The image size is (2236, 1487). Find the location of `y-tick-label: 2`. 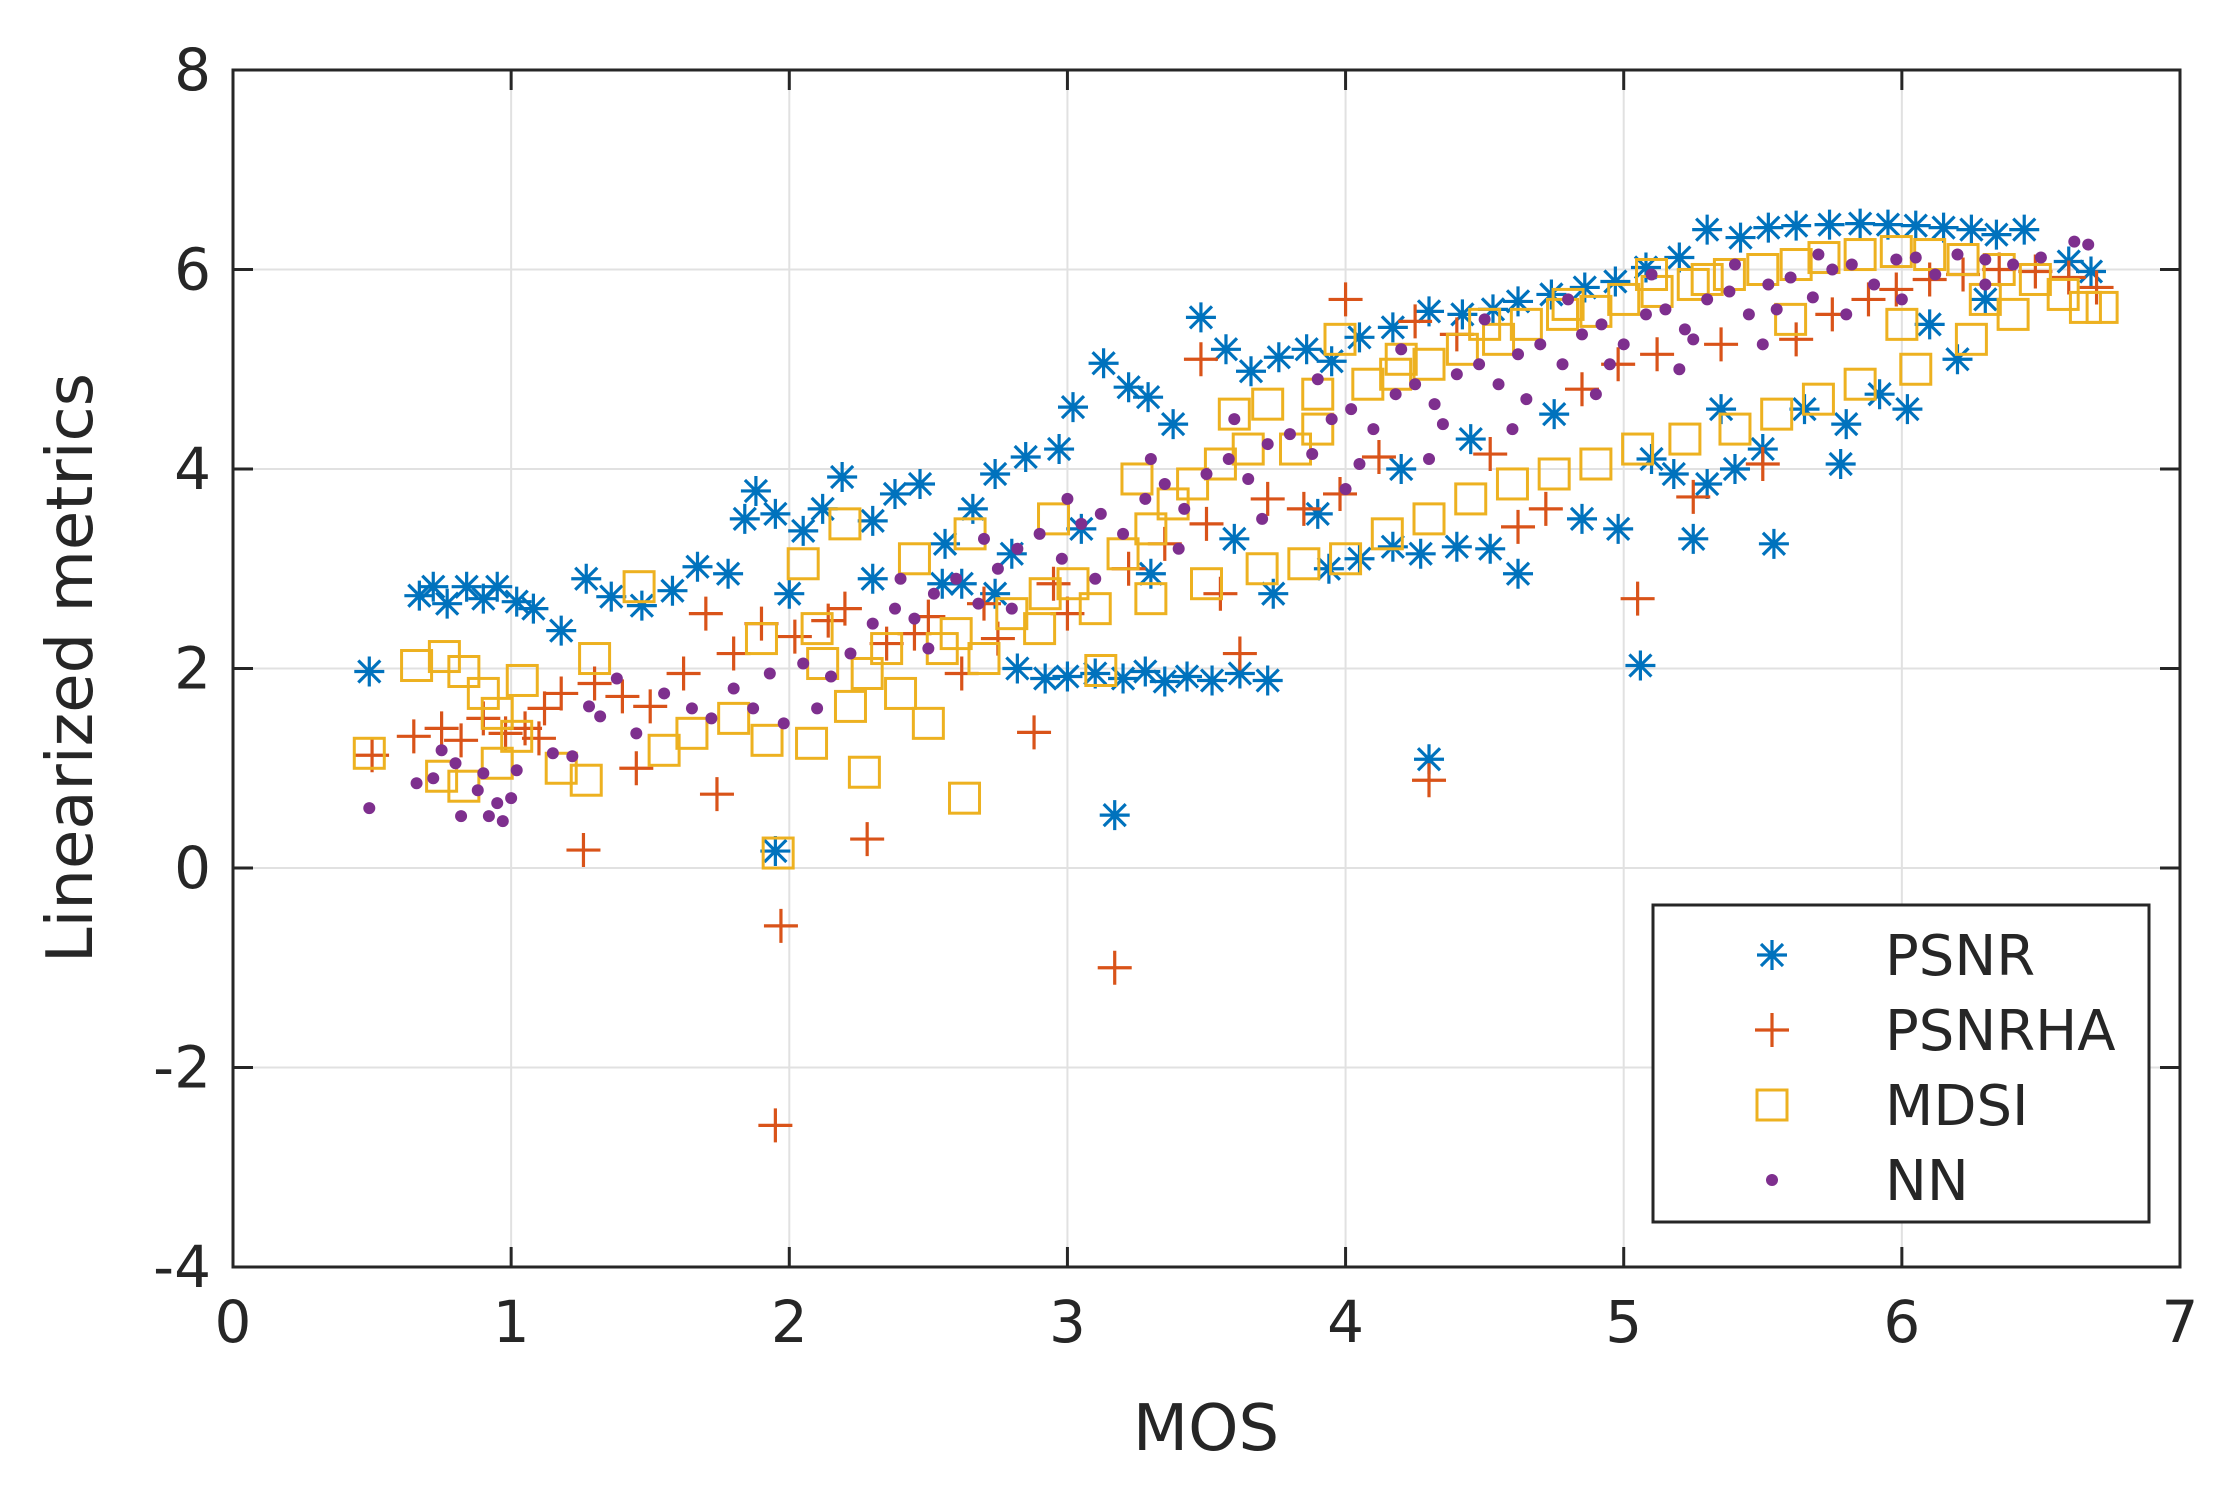

y-tick-label: 2 is located at coordinates (192, 669).